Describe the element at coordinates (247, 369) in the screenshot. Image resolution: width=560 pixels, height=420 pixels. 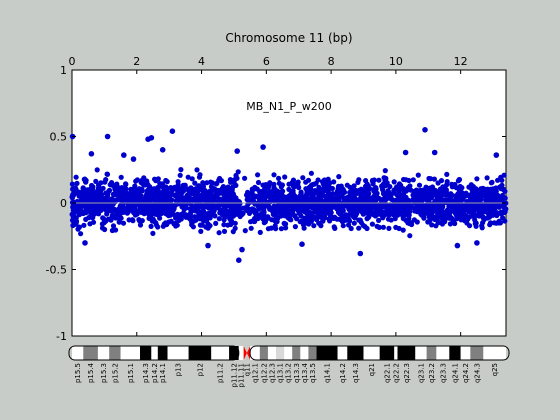
I see `band-label: q11` at that location.